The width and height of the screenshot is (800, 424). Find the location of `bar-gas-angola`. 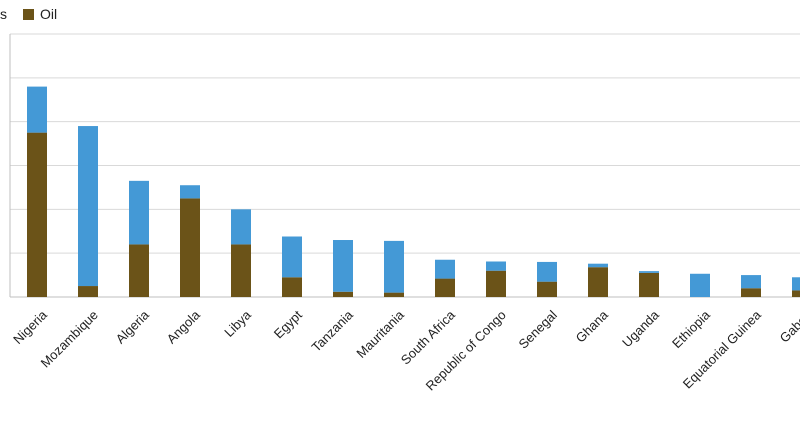

bar-gas-angola is located at coordinates (190, 192).